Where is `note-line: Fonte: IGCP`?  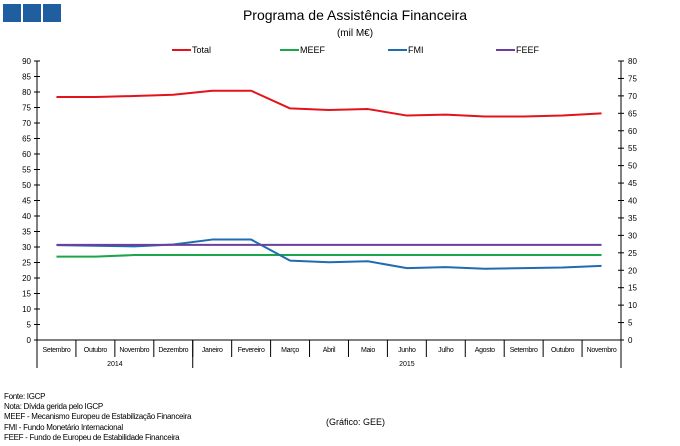 note-line: Fonte: IGCP is located at coordinates (25, 396).